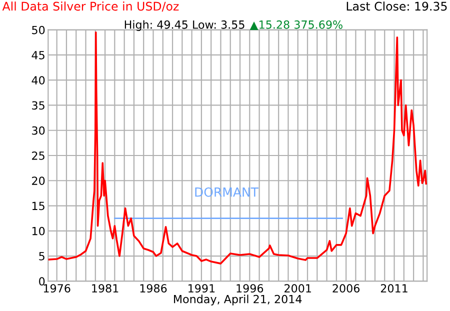  I want to click on x-tick-label: 2011, so click(394, 288).